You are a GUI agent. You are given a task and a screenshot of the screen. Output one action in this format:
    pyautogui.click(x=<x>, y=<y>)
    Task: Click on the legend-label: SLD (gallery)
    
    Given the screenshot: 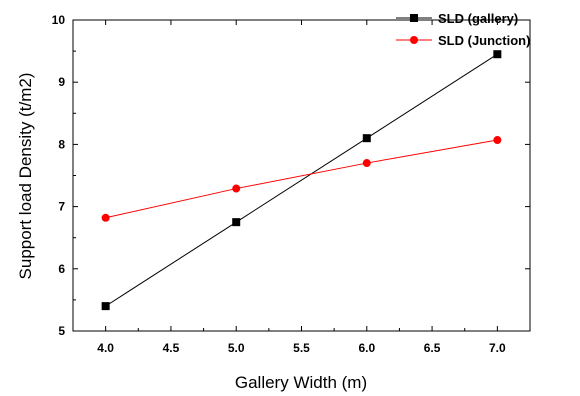 What is the action you would take?
    pyautogui.click(x=478, y=18)
    